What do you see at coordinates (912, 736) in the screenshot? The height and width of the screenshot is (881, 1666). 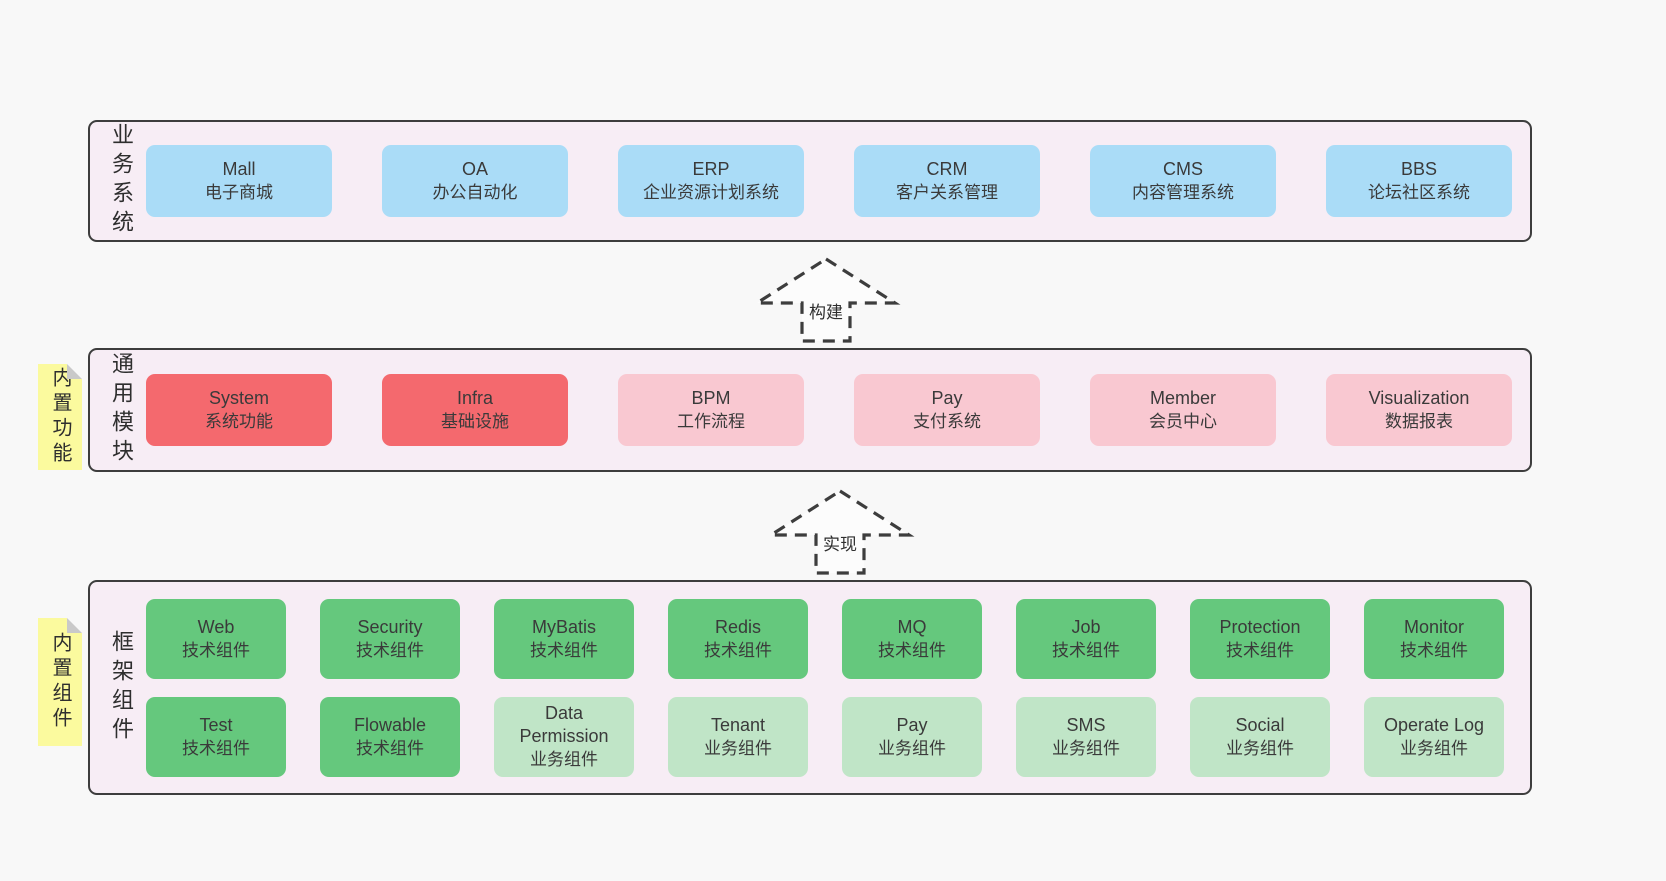 I see `card-pay-business: Pay 业务组件` at bounding box center [912, 736].